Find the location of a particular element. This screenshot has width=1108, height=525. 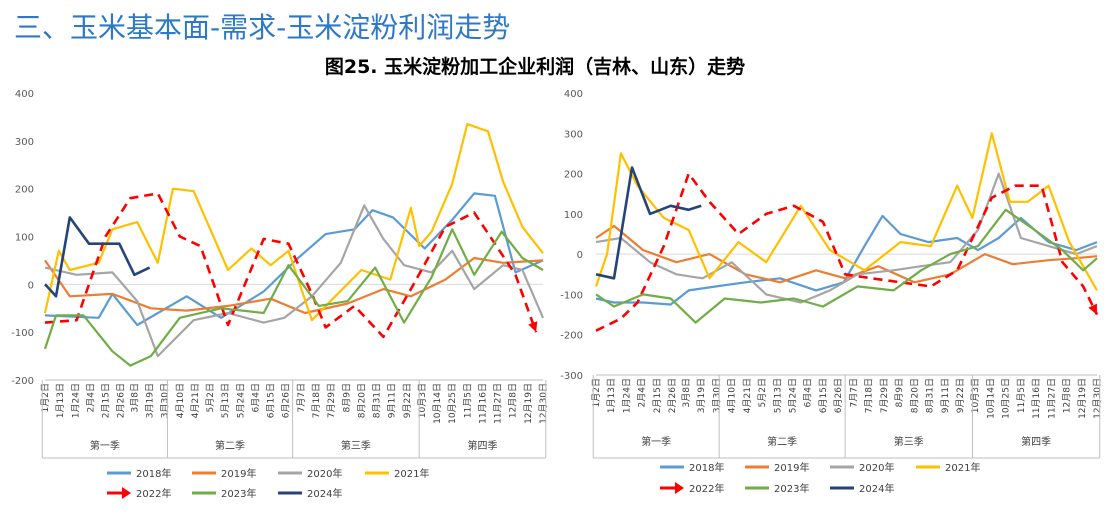

x-tick-label: 6月15日 is located at coordinates (271, 400).